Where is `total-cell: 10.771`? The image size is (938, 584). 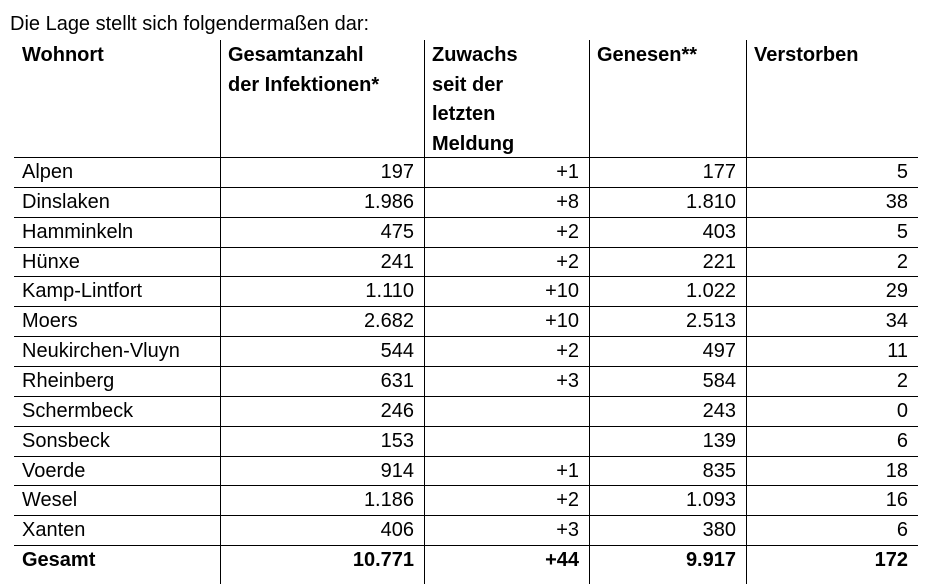
total-cell: 10.771 is located at coordinates (383, 560).